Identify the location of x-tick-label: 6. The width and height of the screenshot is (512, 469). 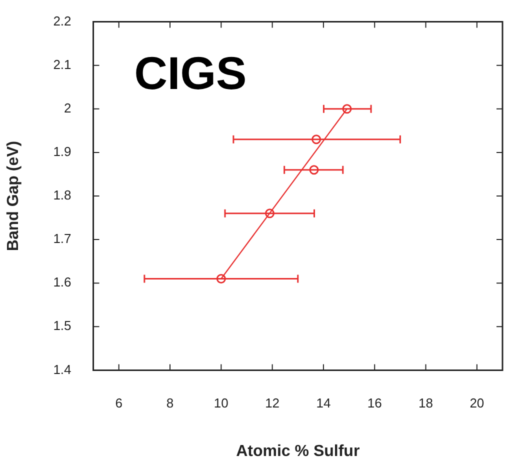
(118, 403).